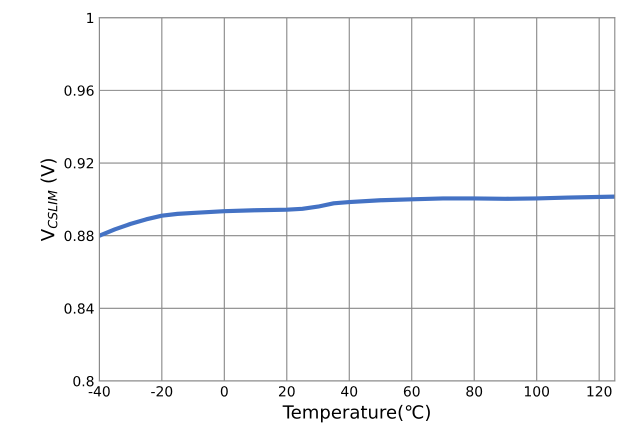  I want to click on line-series, so click(357, 216).